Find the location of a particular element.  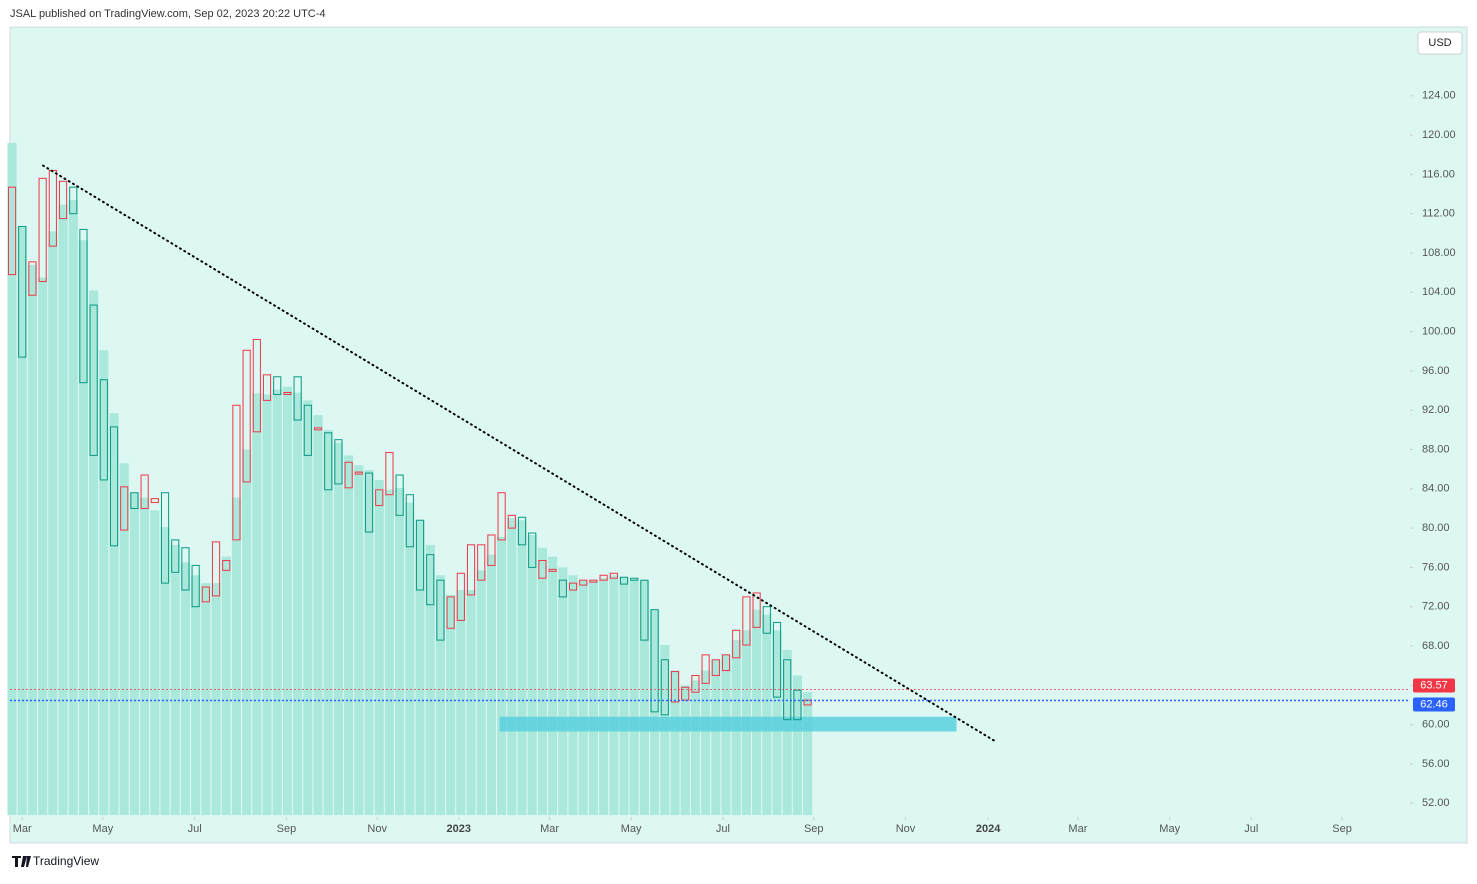

currency-button is located at coordinates (1440, 43).